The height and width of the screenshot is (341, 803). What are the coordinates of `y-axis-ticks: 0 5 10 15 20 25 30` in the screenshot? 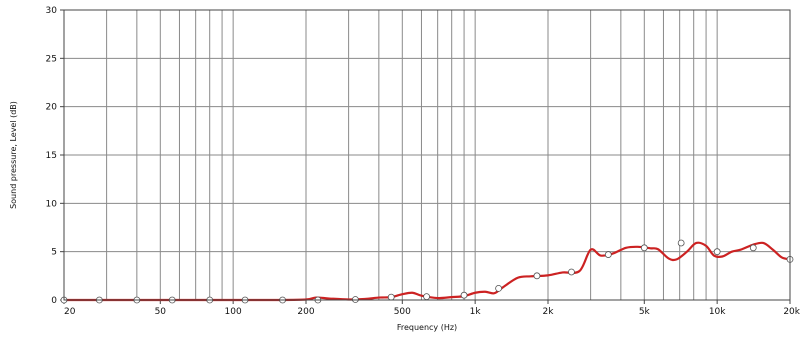 It's located at (55, 156).